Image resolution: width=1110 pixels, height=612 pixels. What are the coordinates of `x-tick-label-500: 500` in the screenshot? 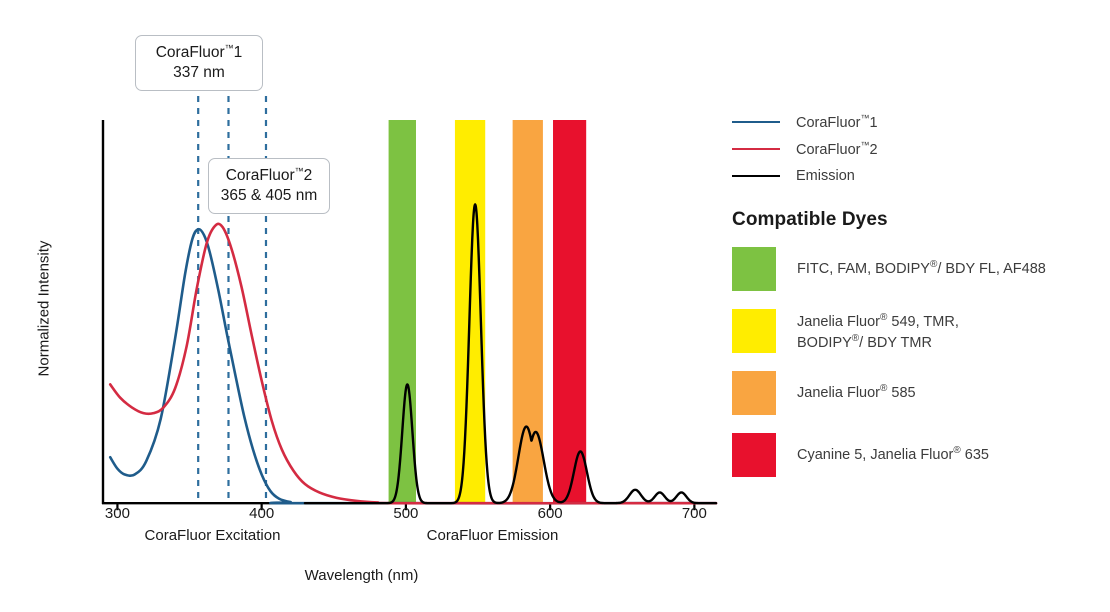 It's located at (406, 513).